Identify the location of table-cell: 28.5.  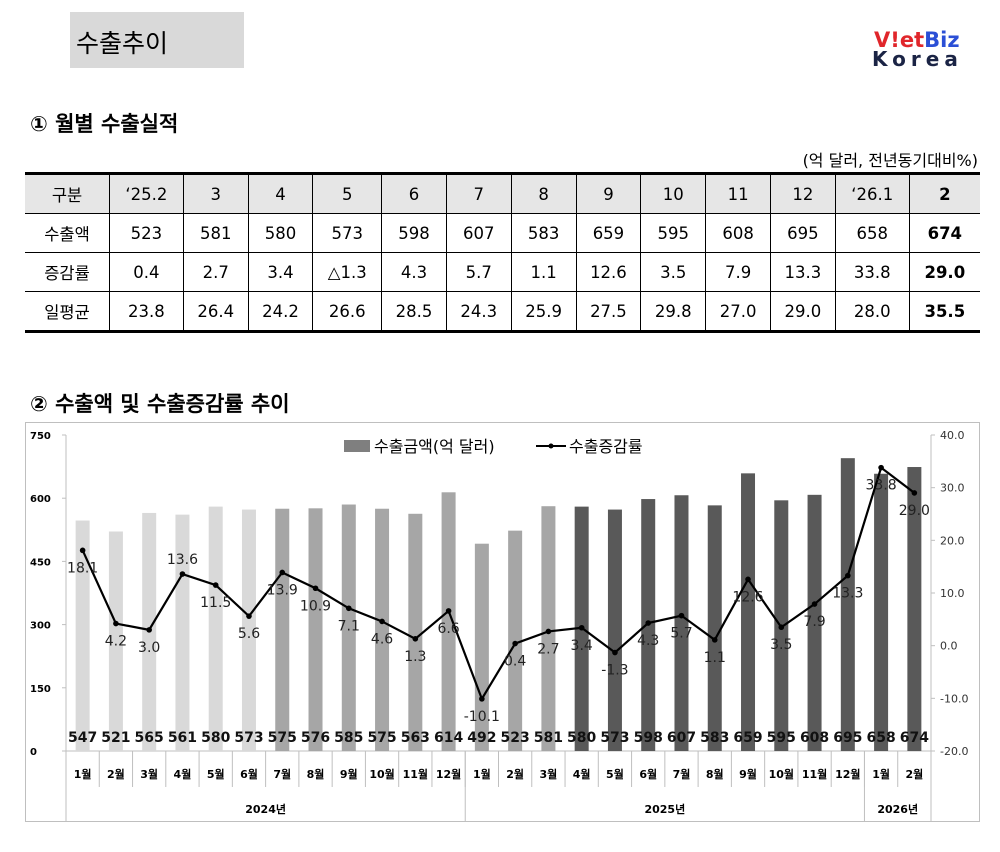
(414, 312).